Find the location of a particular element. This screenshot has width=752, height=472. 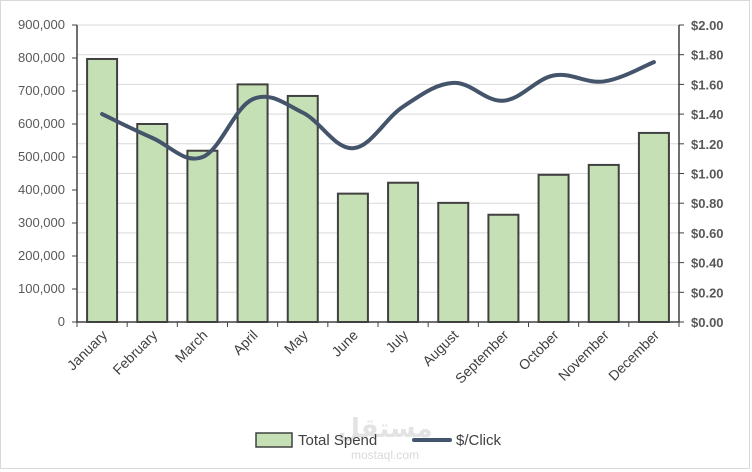

category-label-january: January is located at coordinates (87, 350).